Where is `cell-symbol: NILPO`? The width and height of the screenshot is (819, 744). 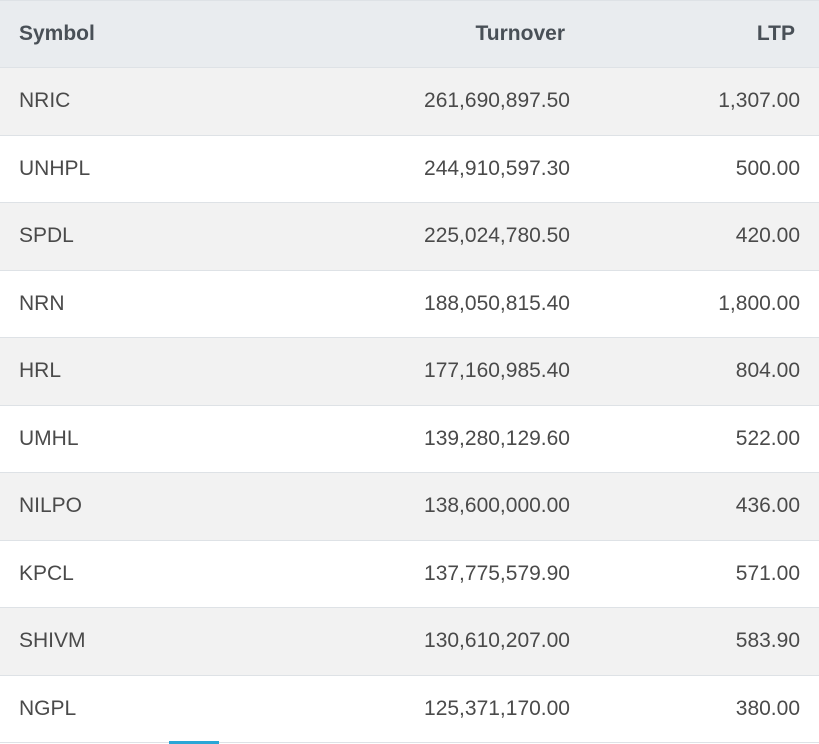
cell-symbol: NILPO is located at coordinates (51, 506).